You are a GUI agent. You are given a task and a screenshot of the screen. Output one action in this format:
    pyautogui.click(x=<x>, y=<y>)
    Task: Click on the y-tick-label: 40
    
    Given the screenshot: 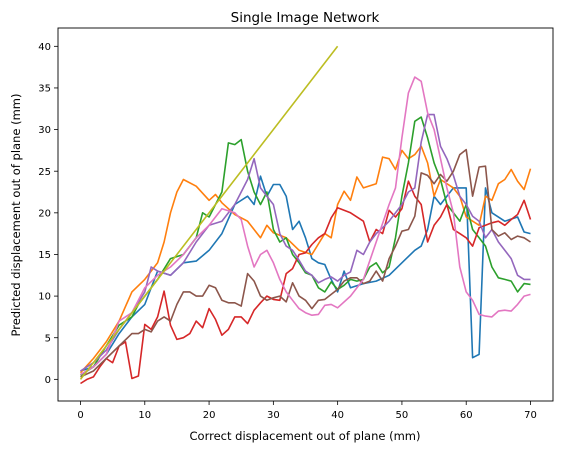 What is the action you would take?
    pyautogui.click(x=44, y=47)
    